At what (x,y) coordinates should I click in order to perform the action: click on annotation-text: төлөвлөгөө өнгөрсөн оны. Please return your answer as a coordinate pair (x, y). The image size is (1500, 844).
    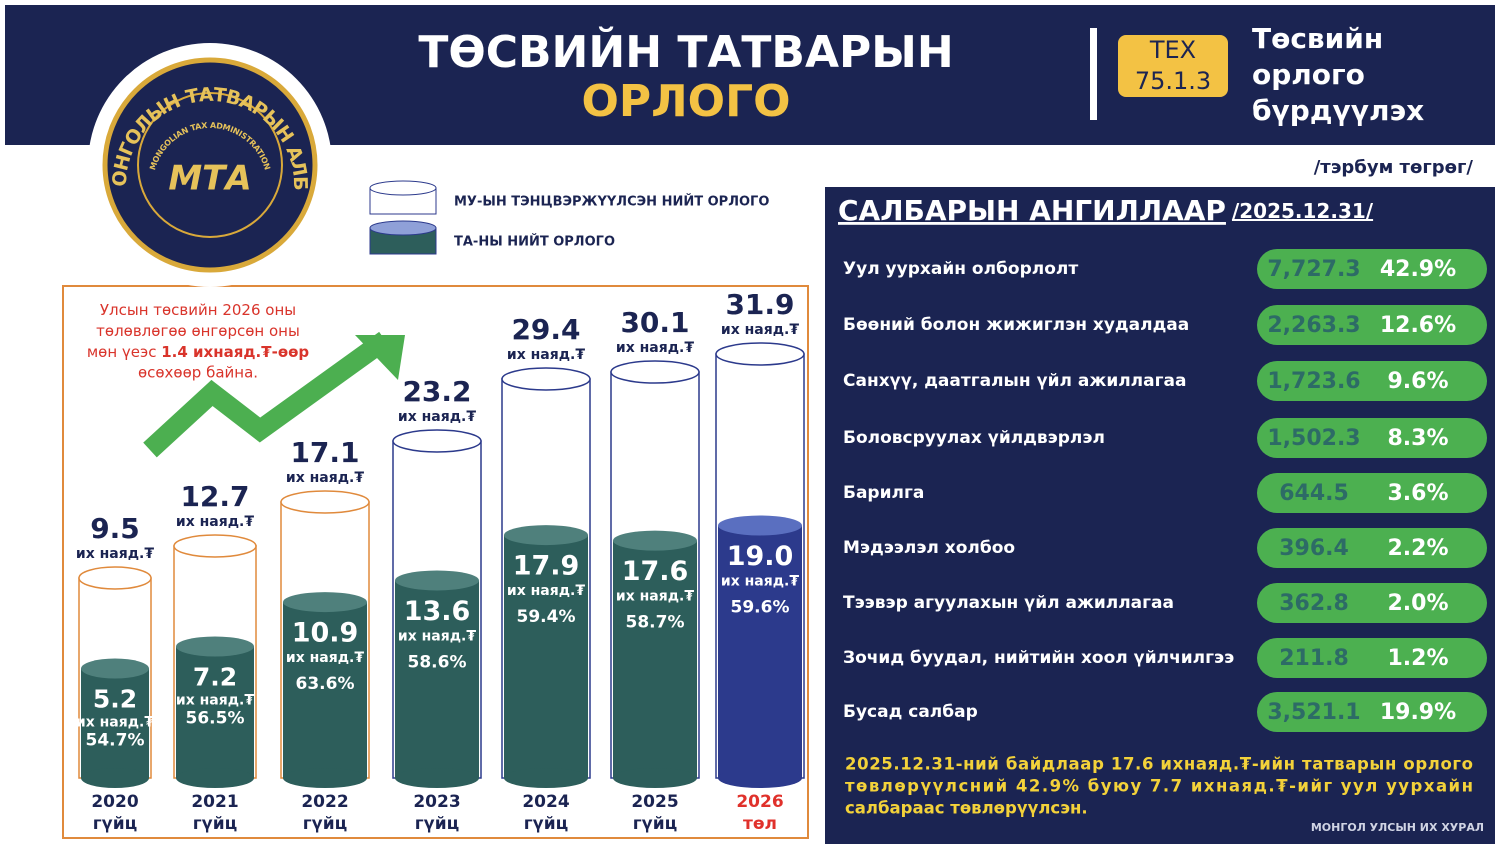
    Looking at the image, I should click on (198, 331).